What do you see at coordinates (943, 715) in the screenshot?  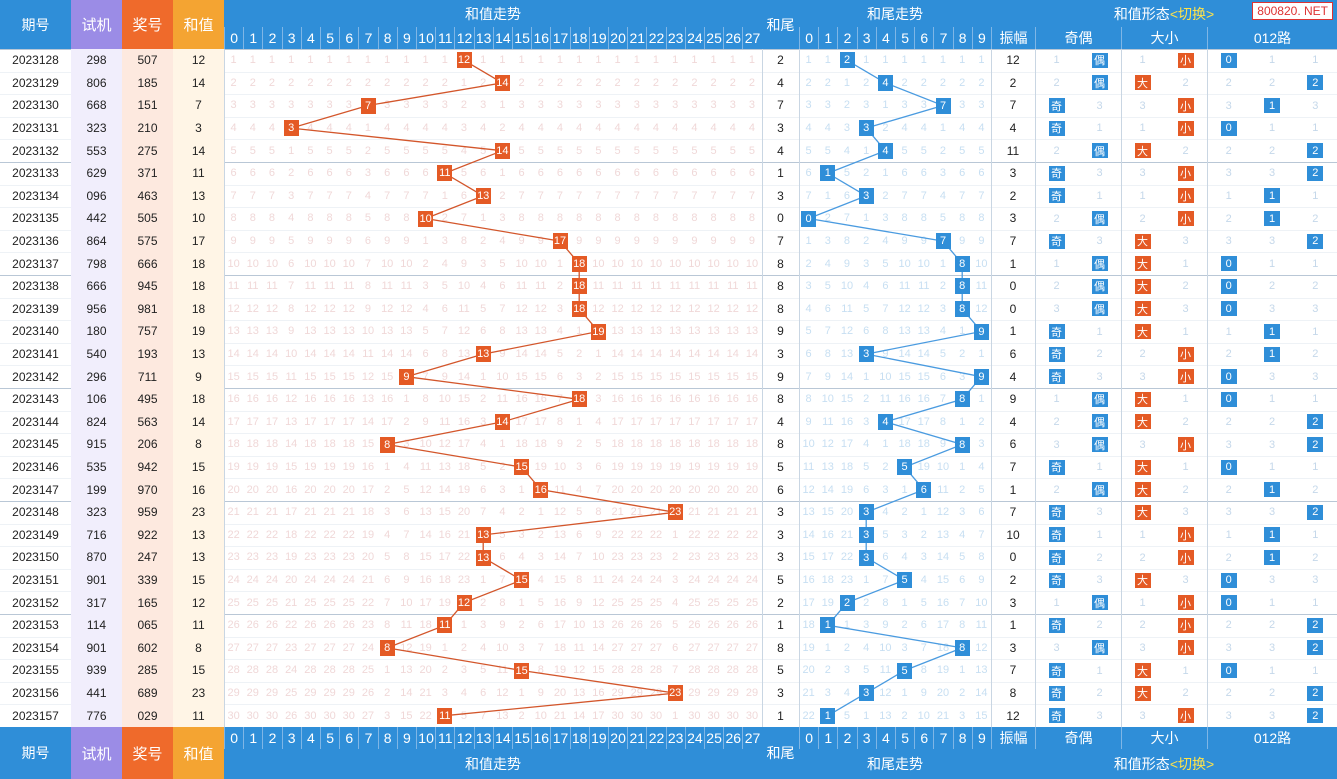 I see `tail-miss-count: 21` at bounding box center [943, 715].